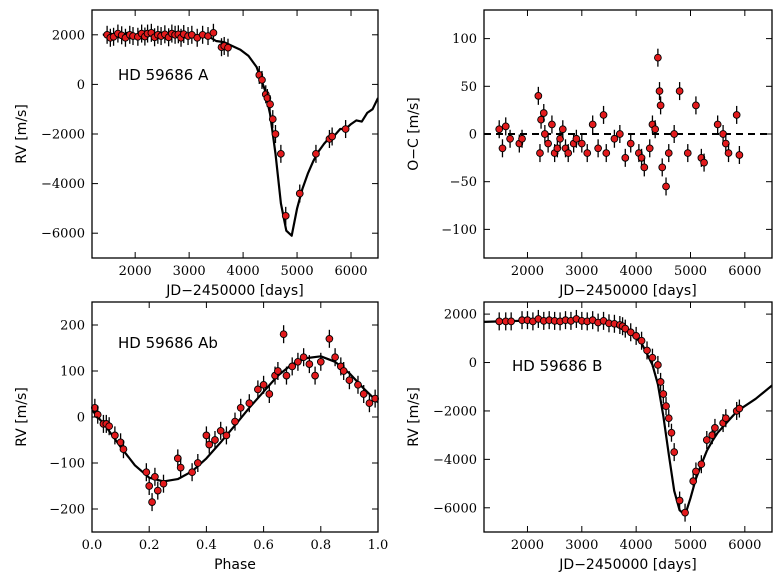 The width and height of the screenshot is (784, 584). What do you see at coordinates (240, 134) in the screenshot?
I see `model-fit-curve` at bounding box center [240, 134].